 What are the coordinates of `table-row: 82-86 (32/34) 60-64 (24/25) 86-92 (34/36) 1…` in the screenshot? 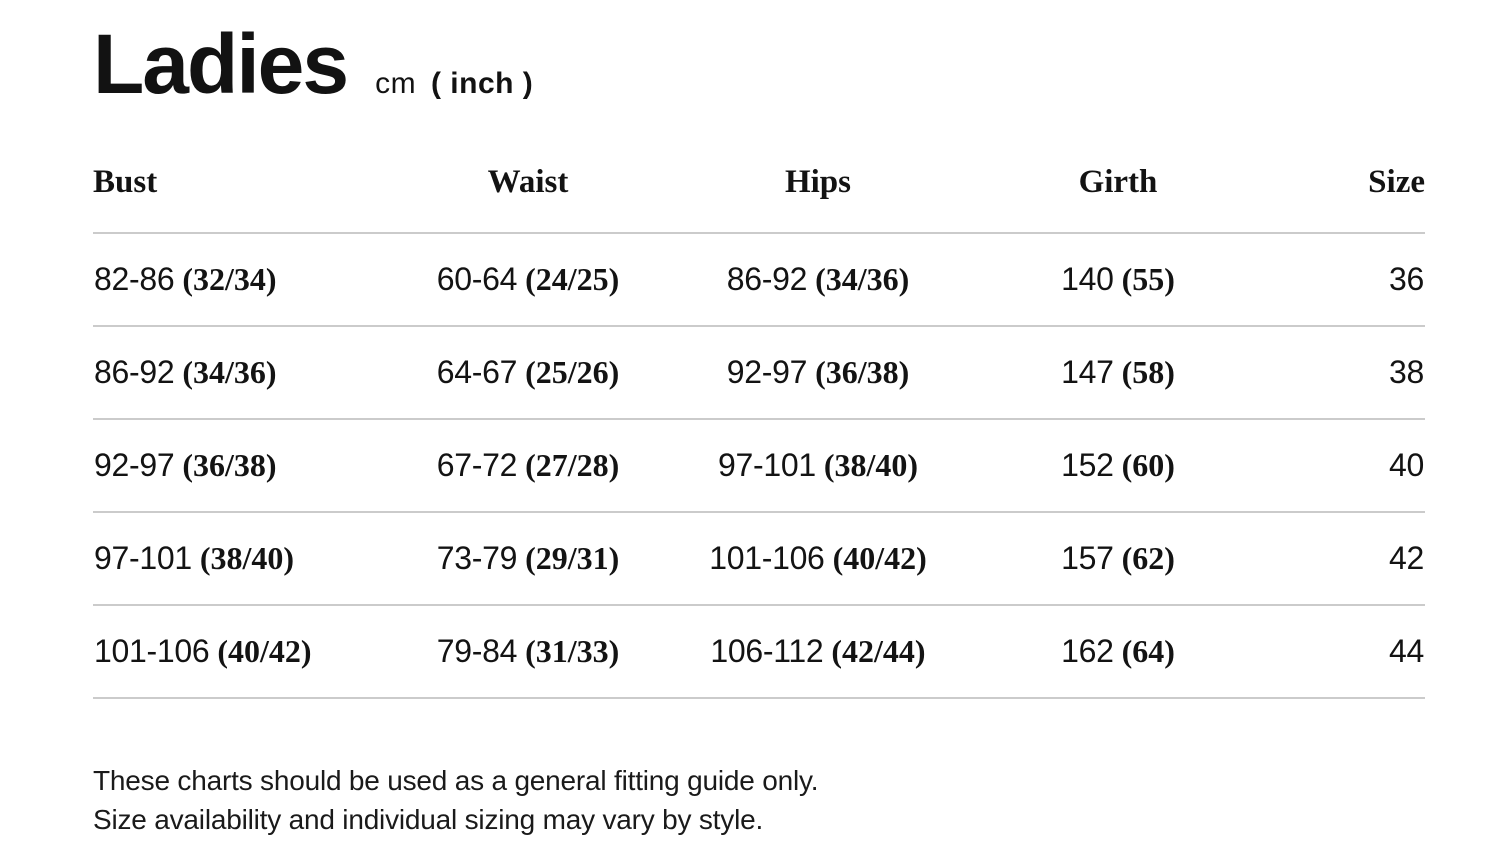 It's located at (759, 280).